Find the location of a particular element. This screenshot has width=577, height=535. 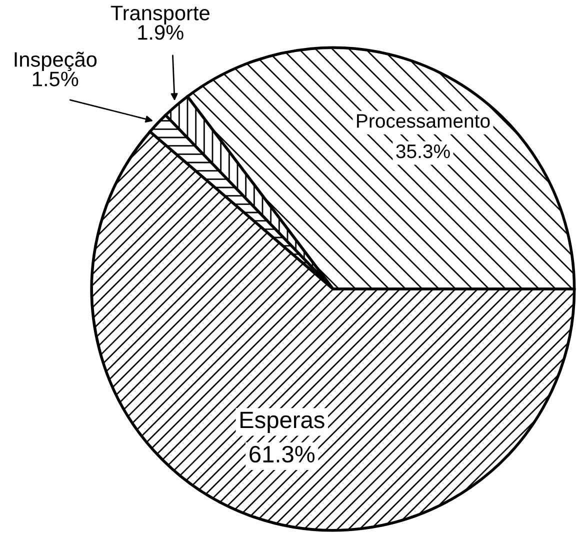

data-label: 1.5% is located at coordinates (55, 79).